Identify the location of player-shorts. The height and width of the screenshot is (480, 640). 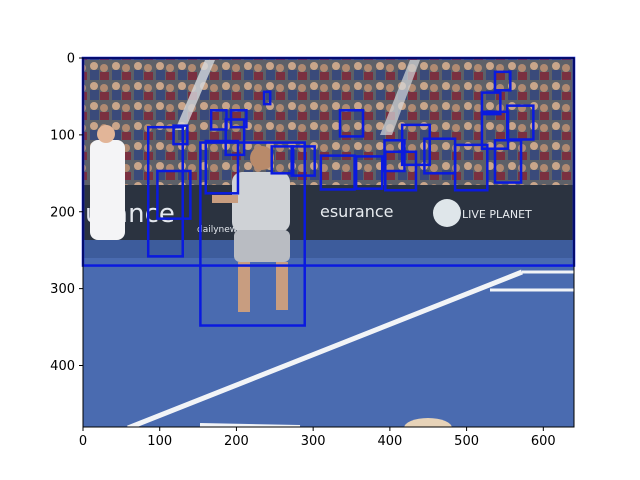
(262, 246).